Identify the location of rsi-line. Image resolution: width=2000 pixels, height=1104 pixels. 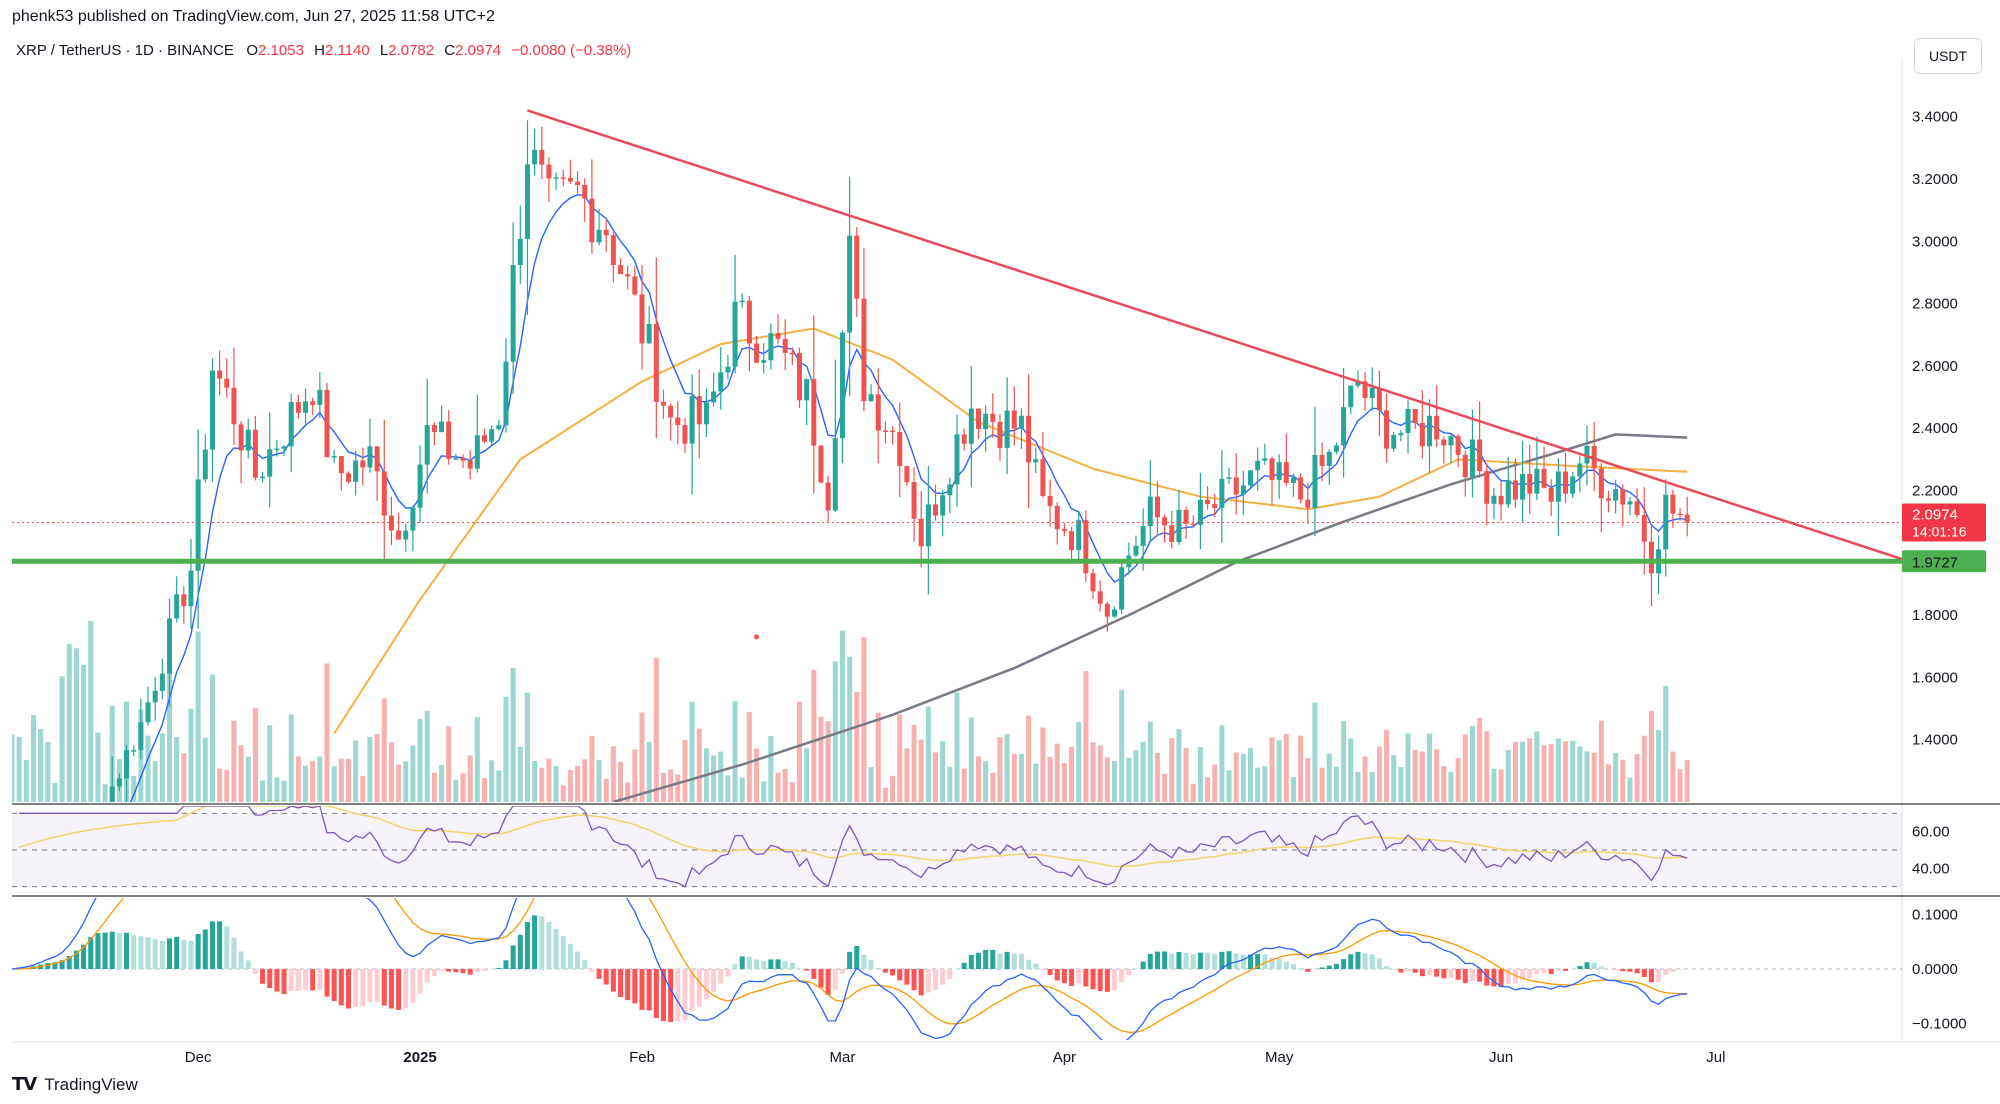
(853, 847).